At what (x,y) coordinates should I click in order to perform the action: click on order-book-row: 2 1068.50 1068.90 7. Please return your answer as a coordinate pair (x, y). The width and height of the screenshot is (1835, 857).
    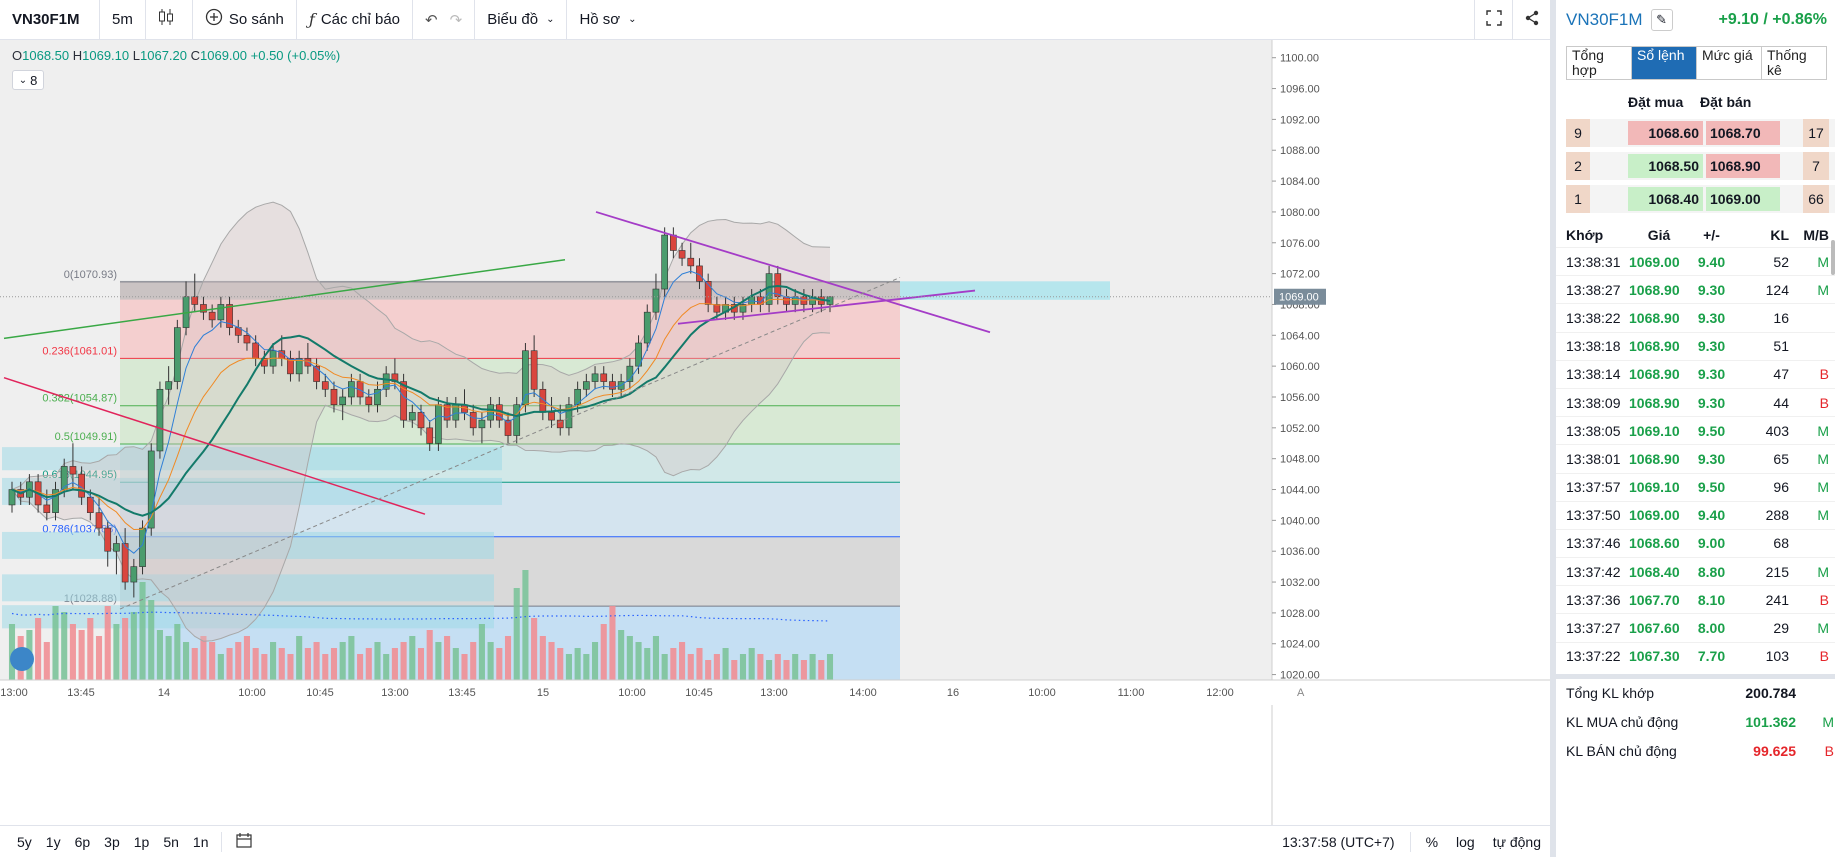
    Looking at the image, I should click on (1700, 166).